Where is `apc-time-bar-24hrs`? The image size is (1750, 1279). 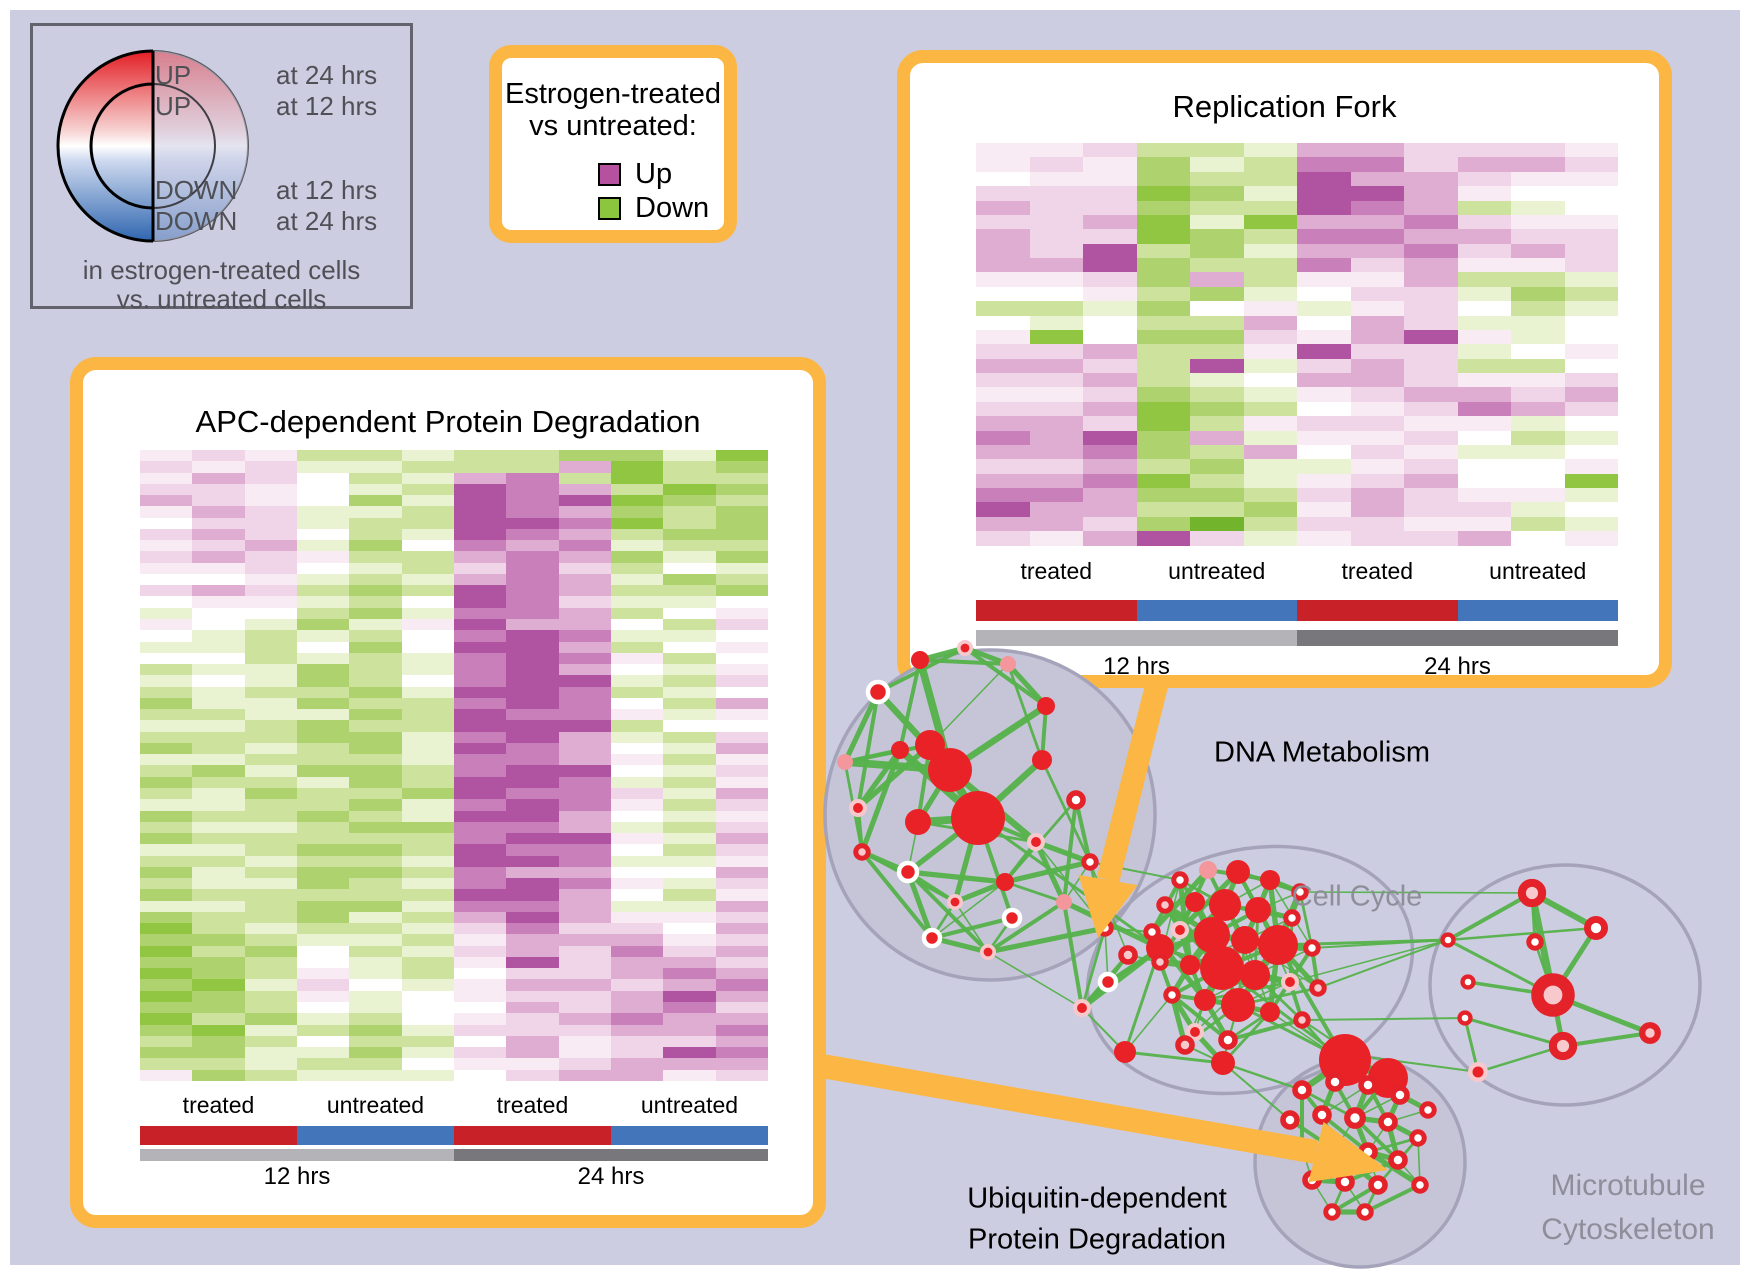
apc-time-bar-24hrs is located at coordinates (610, 1155).